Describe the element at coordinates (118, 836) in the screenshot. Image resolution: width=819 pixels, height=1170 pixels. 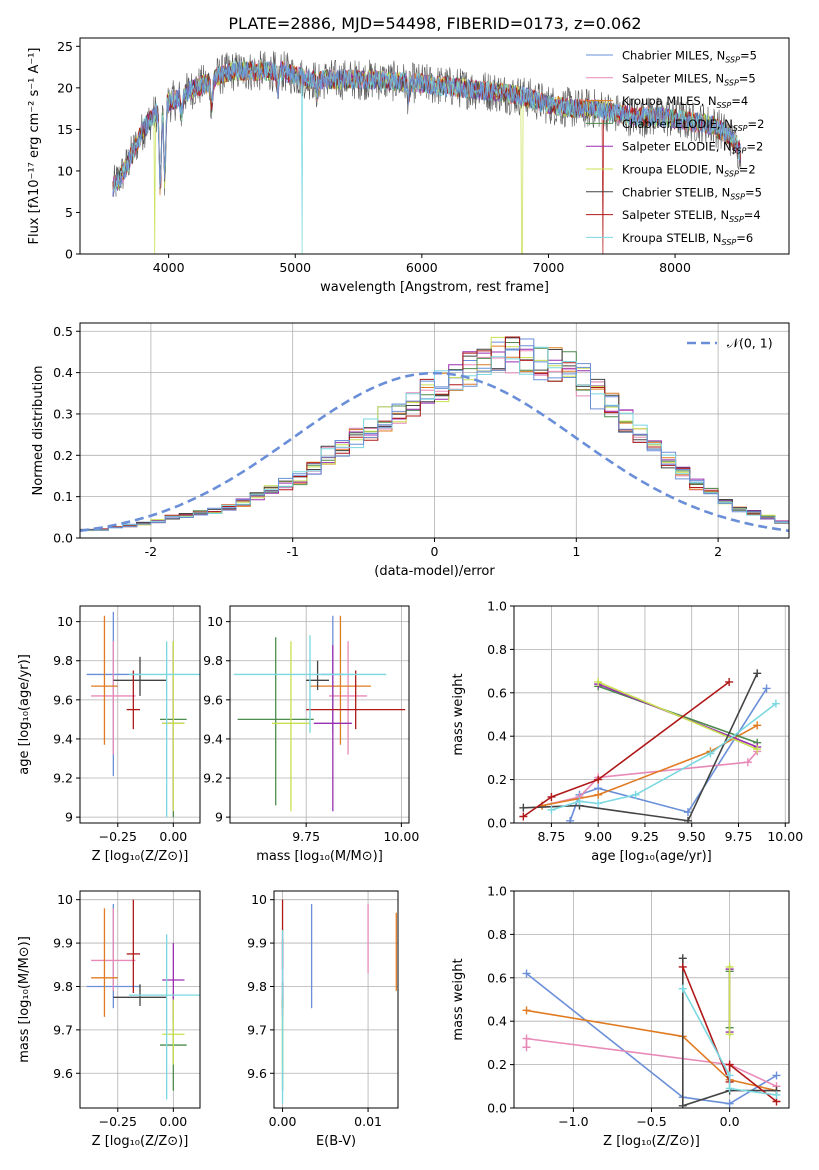
I see `x-tick-label: −0.25` at that location.